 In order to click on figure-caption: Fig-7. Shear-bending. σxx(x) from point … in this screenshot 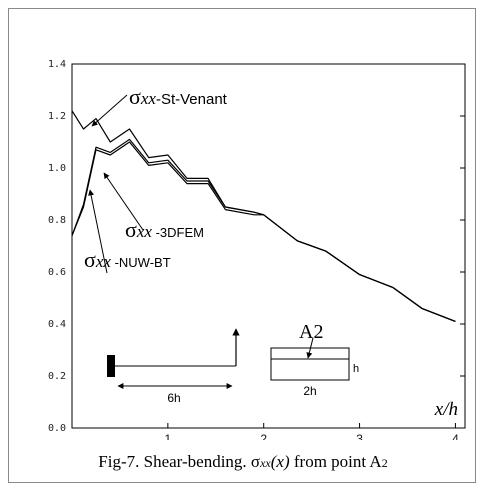, I will do `click(243, 462)`.